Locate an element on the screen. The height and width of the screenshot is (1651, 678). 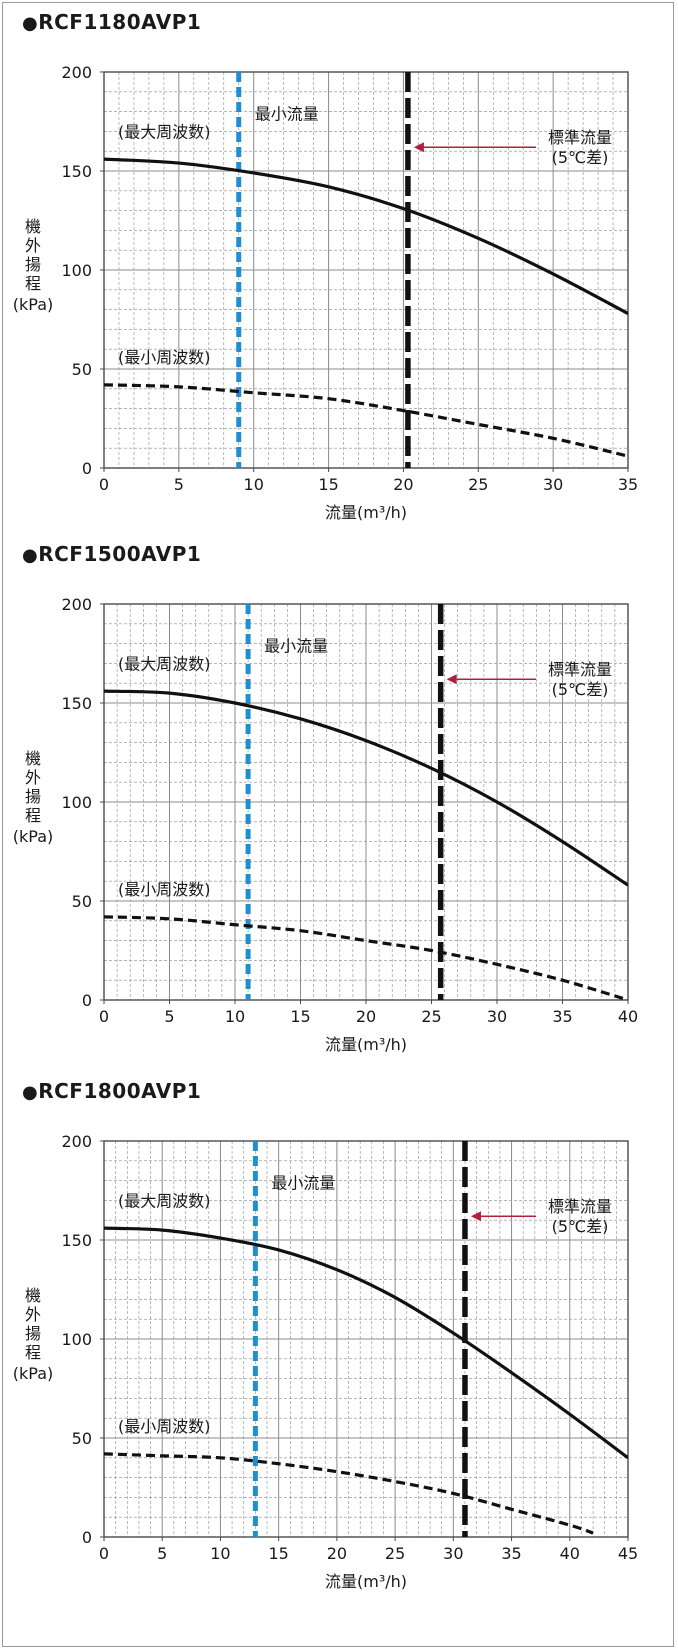
x-tick-label: 45 is located at coordinates (628, 1553).